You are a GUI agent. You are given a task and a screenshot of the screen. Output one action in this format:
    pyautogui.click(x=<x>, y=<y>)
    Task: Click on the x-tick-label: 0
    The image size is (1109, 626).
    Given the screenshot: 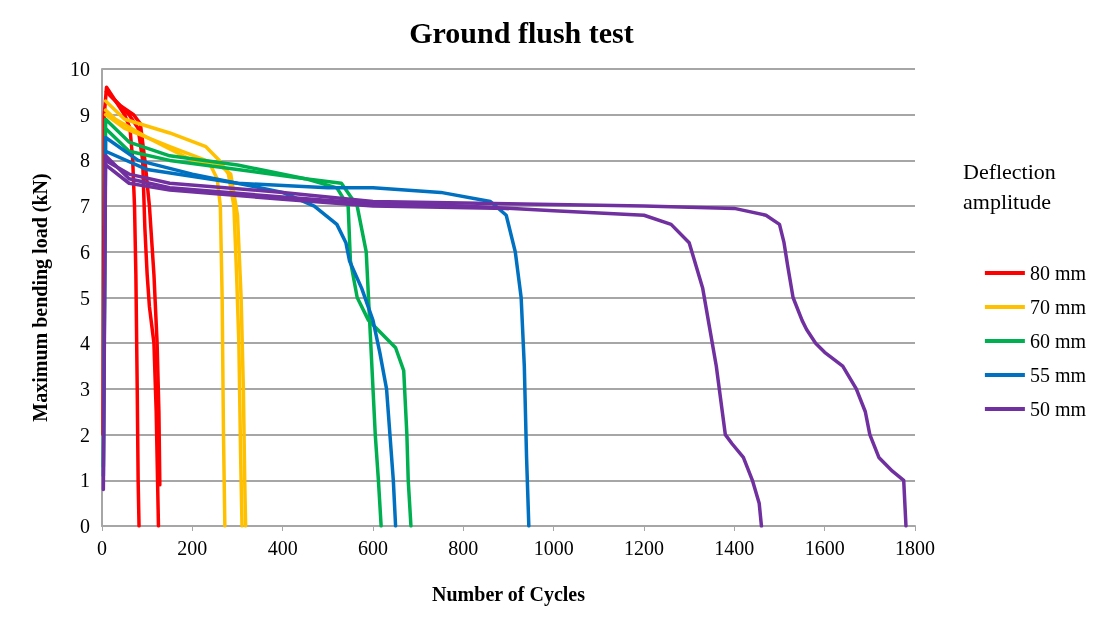 What is the action you would take?
    pyautogui.click(x=102, y=548)
    